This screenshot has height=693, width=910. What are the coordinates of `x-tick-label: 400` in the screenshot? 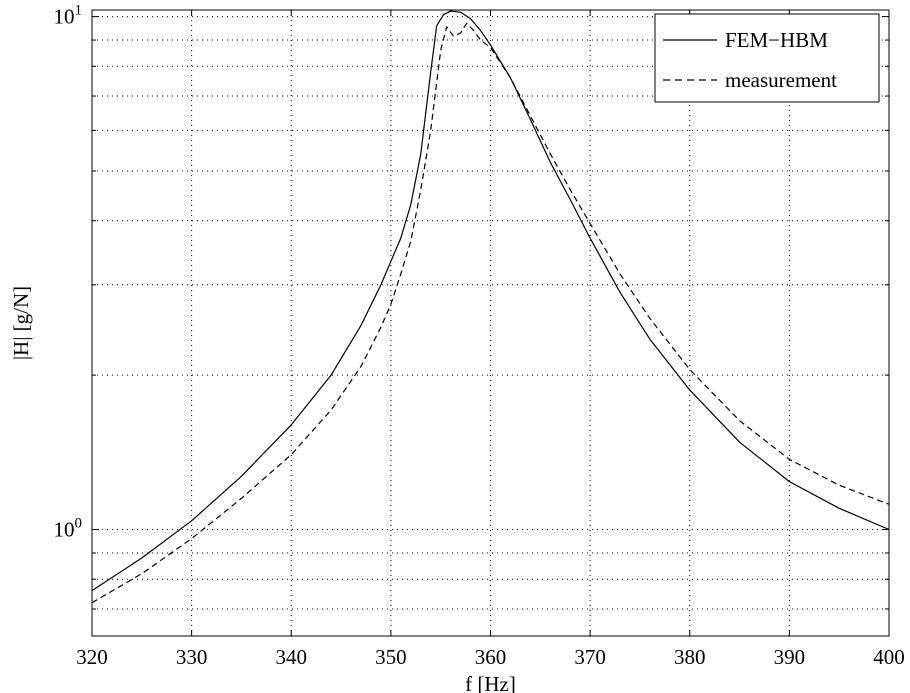 It's located at (889, 657).